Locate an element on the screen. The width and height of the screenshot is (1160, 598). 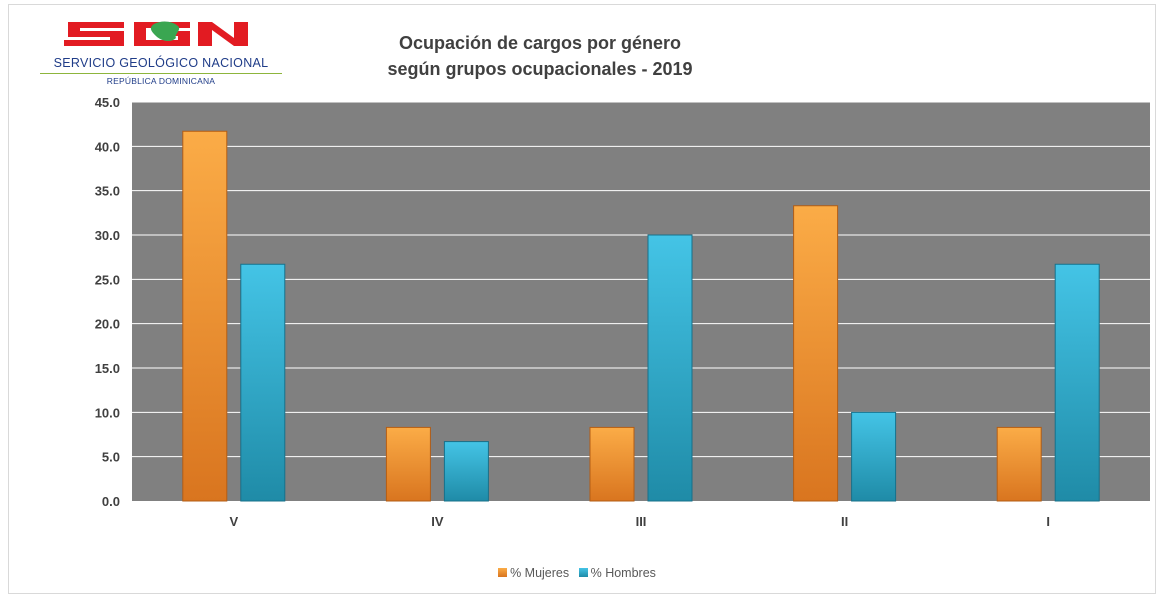
legend-swatch-hombres is located at coordinates (583, 572).